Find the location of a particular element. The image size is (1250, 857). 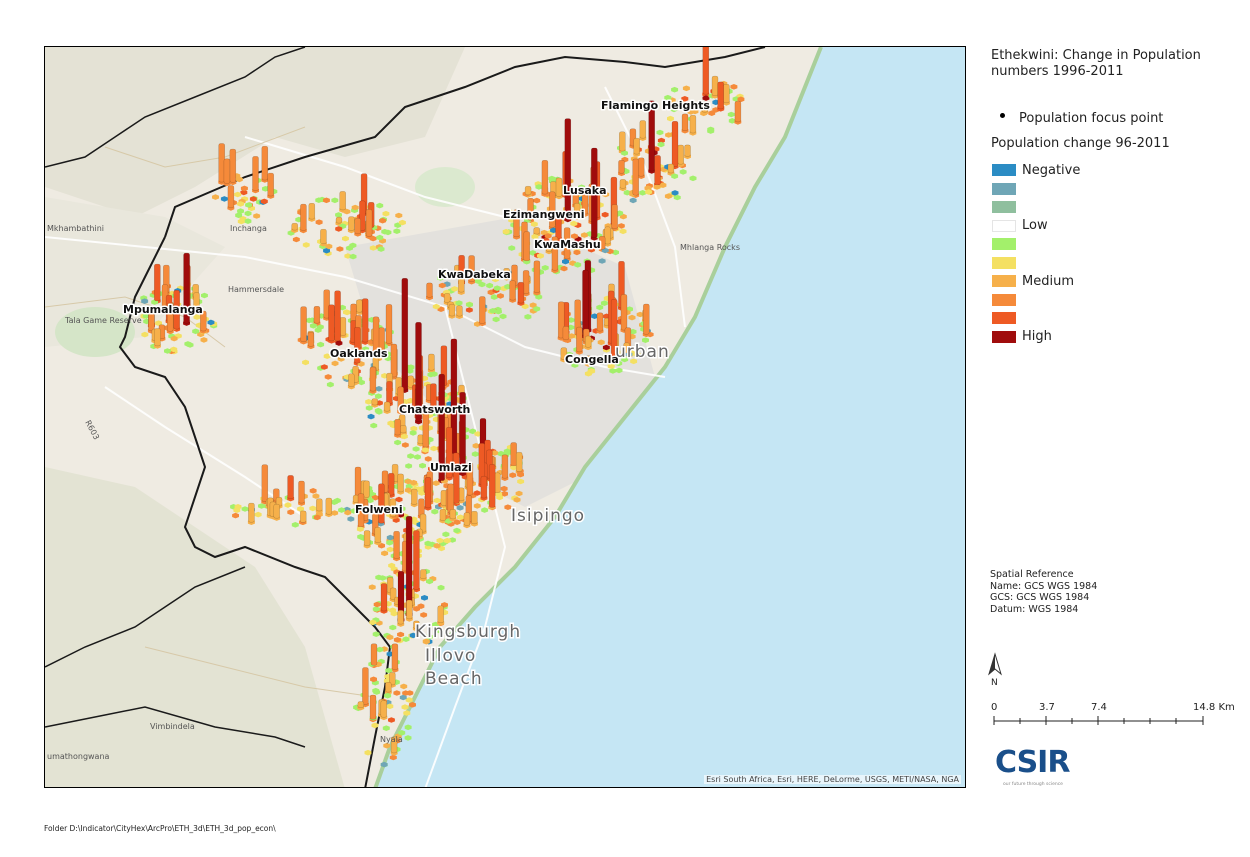

municipal-boundary-north is located at coordinates (465, 142).